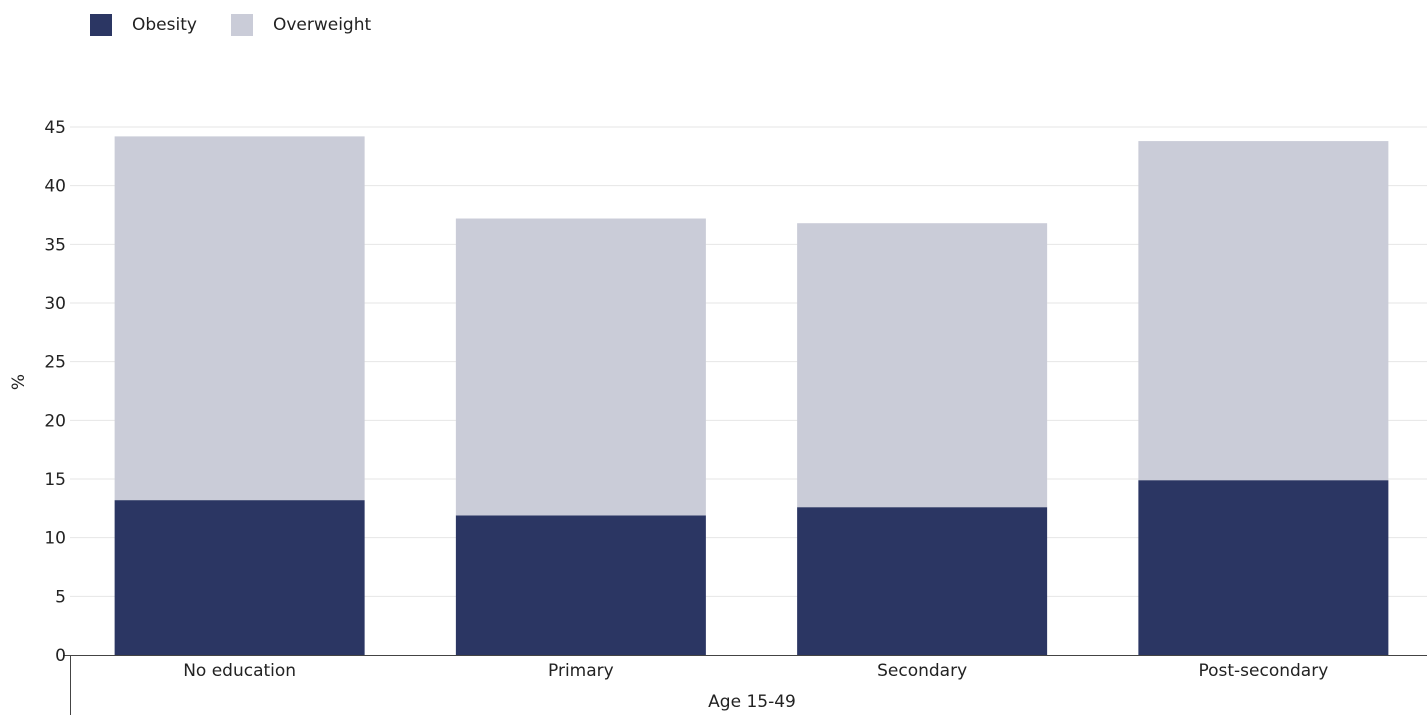 The image size is (1427, 715). What do you see at coordinates (164, 25) in the screenshot?
I see `legend-label-obesity: Obesity` at bounding box center [164, 25].